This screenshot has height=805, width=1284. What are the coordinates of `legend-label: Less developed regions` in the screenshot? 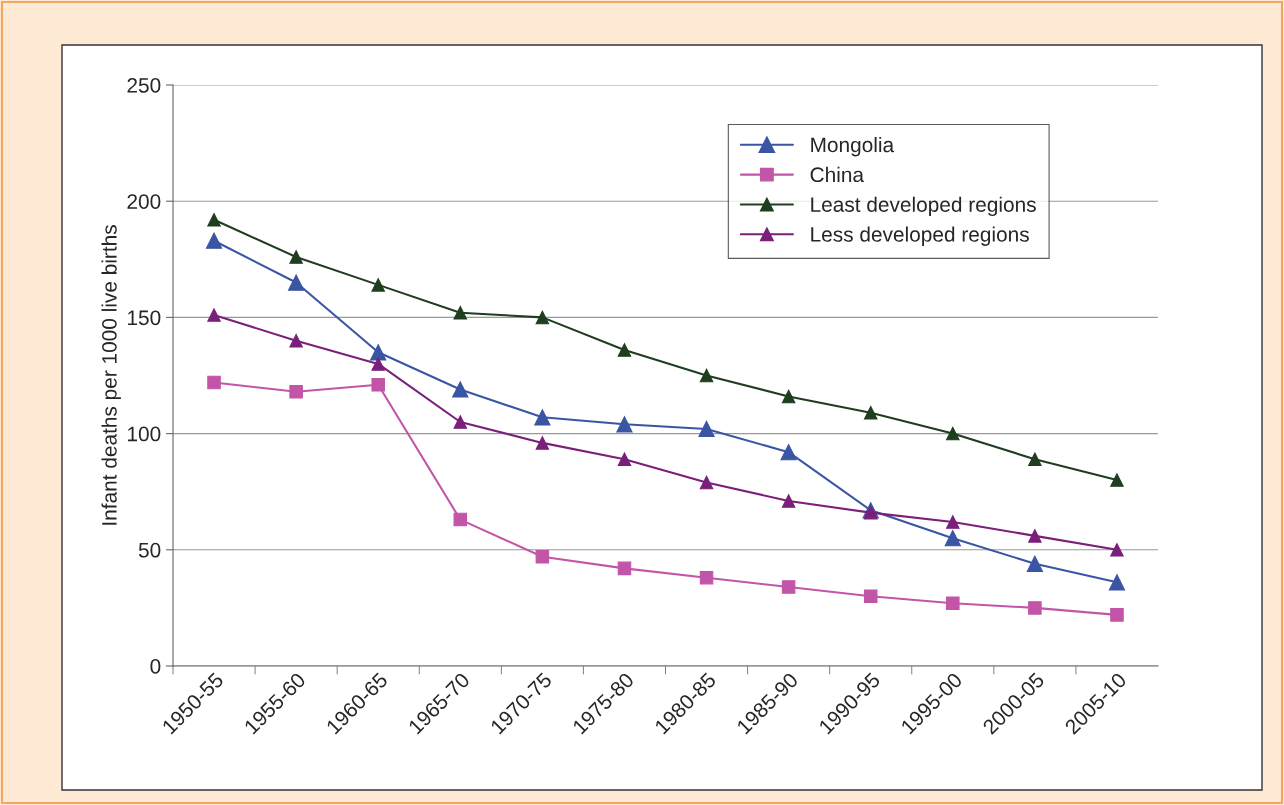 It's located at (920, 236).